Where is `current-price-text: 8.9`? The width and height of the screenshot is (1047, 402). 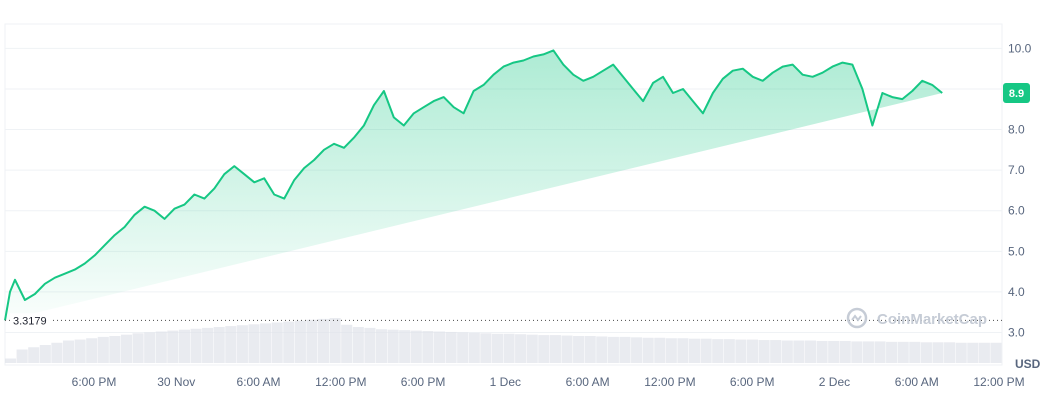
current-price-text: 8.9 is located at coordinates (1016, 94).